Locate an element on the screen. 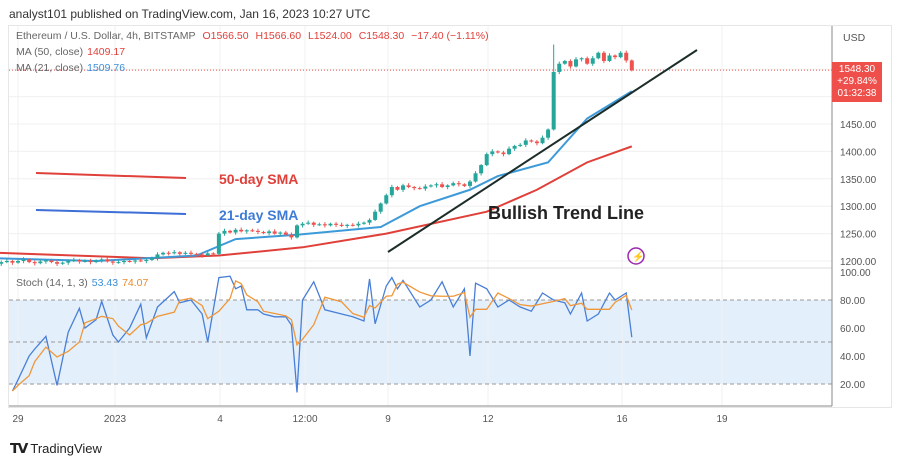  stoch-legend: Stoch (14, 1, 3) 53.43 74.07 is located at coordinates (84, 283).